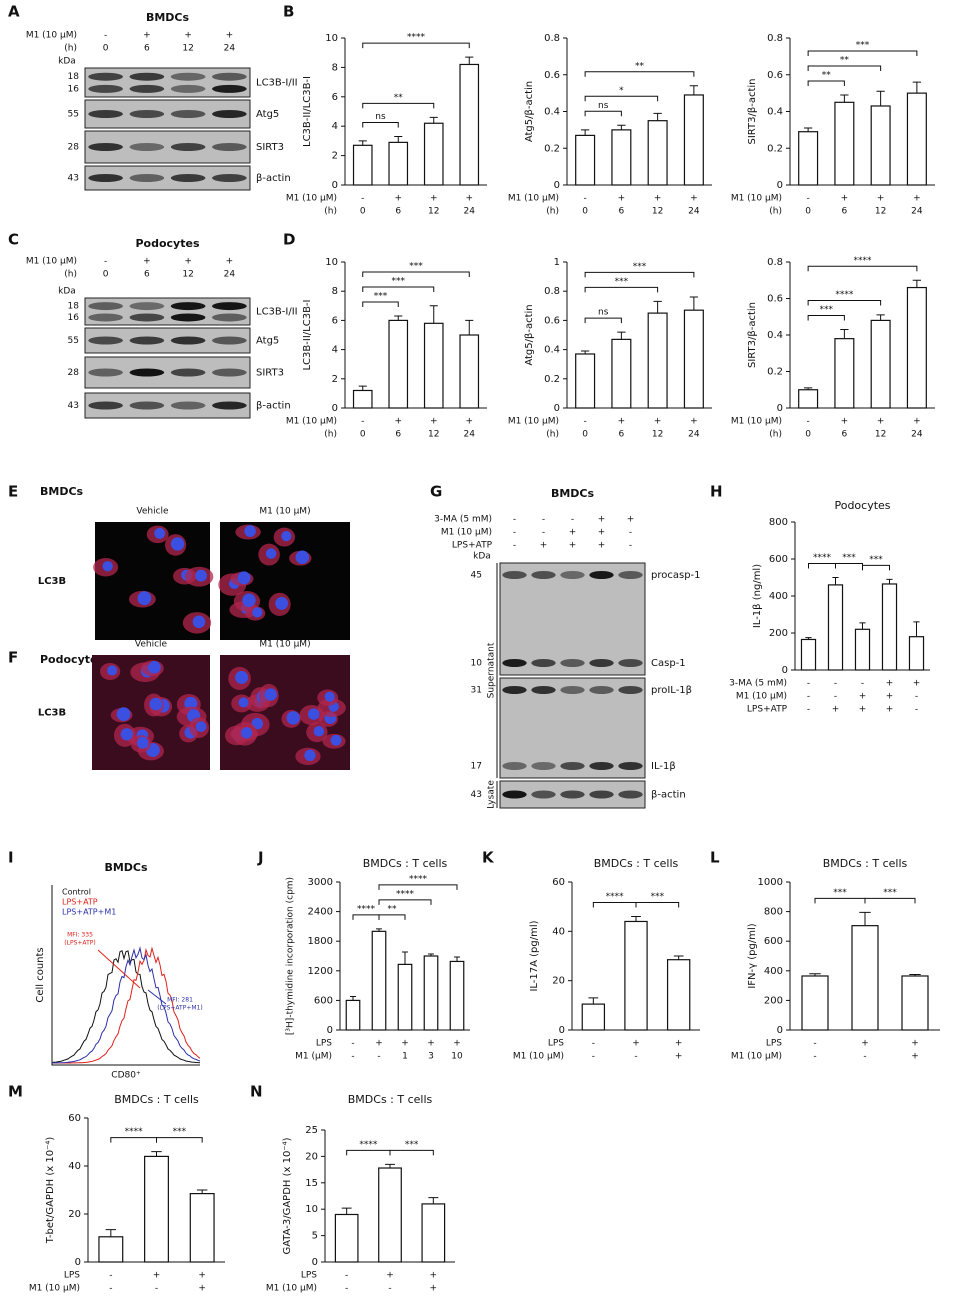 This screenshot has height=1299, width=957. I want to click on condition-label: M1 (10 μM), so click(756, 1057).